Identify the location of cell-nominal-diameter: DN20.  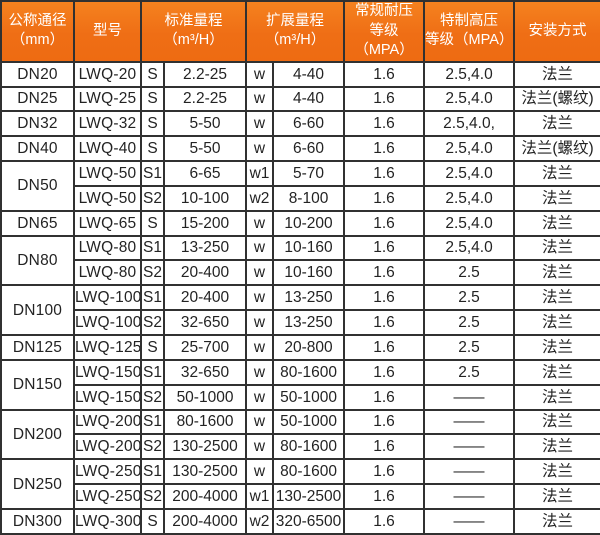
(37, 74).